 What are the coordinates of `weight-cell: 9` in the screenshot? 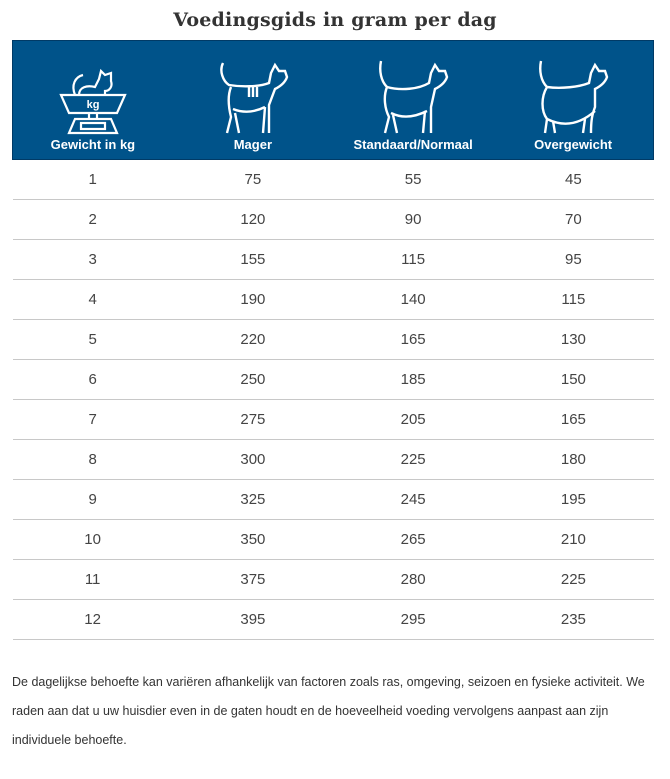 It's located at (92, 499).